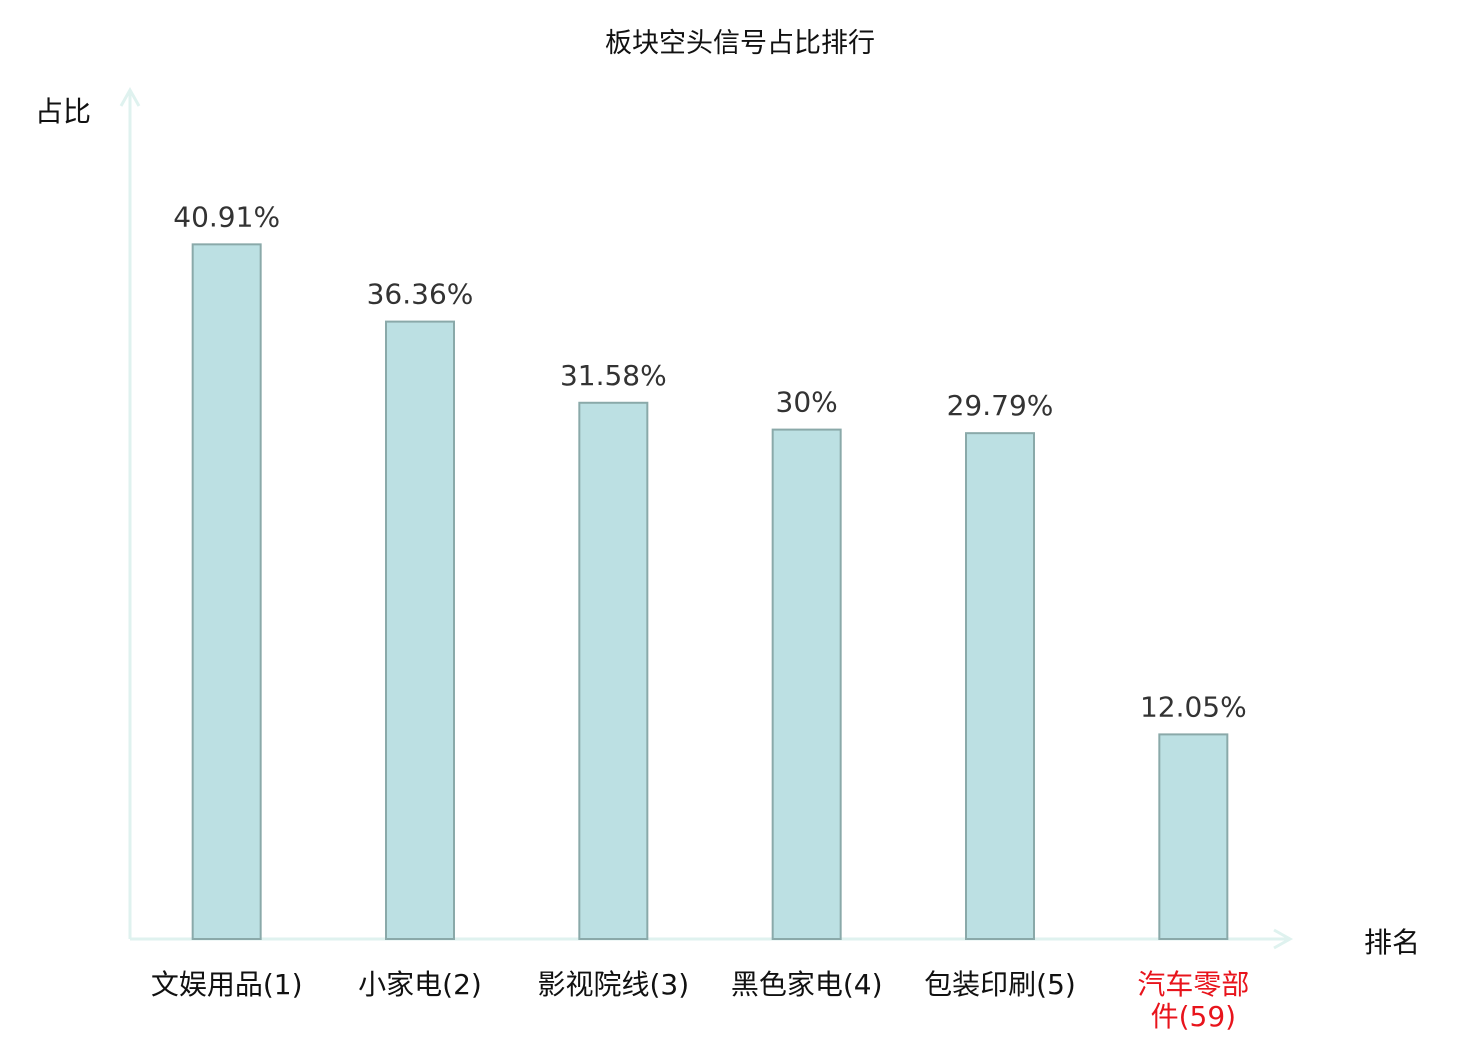 This screenshot has width=1480, height=1040. What do you see at coordinates (1000, 405) in the screenshot?
I see `data-label: 29.79%` at bounding box center [1000, 405].